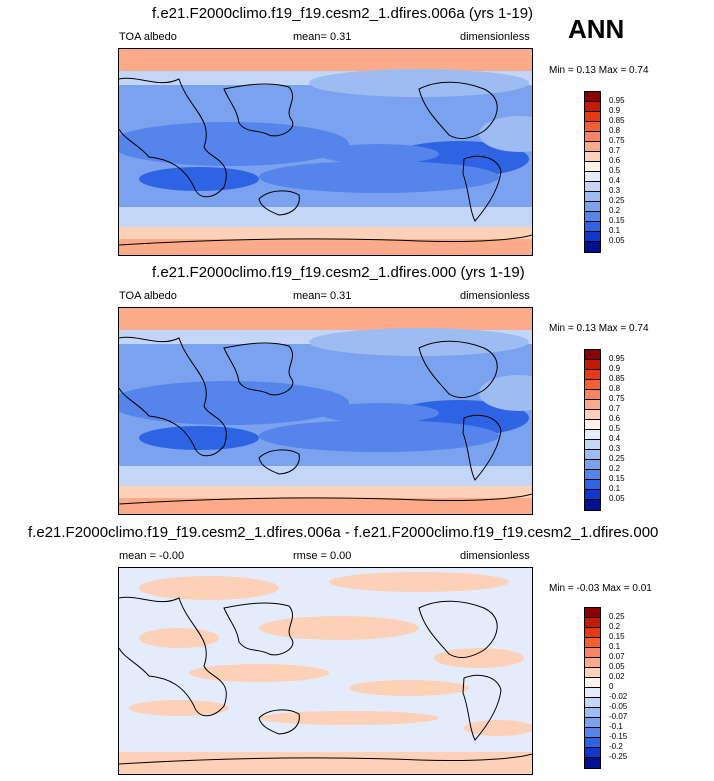 This screenshot has height=781, width=714. I want to click on panel-2-variable: TOA albedo, so click(148, 296).